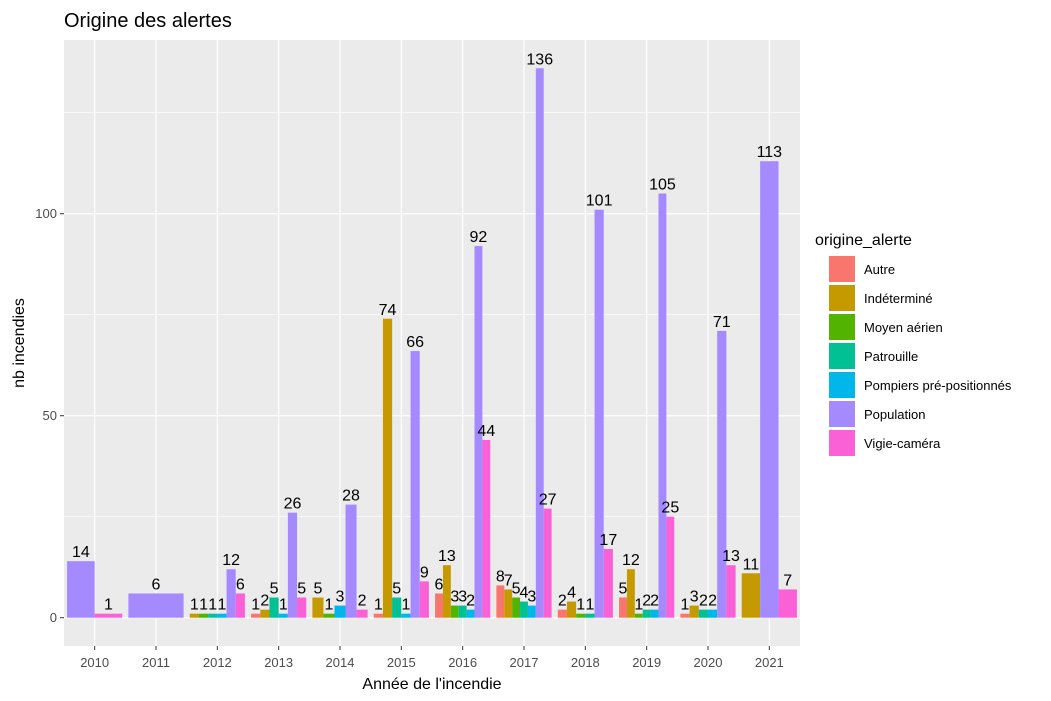  Describe the element at coordinates (770, 152) in the screenshot. I see `data-label: 113` at that location.